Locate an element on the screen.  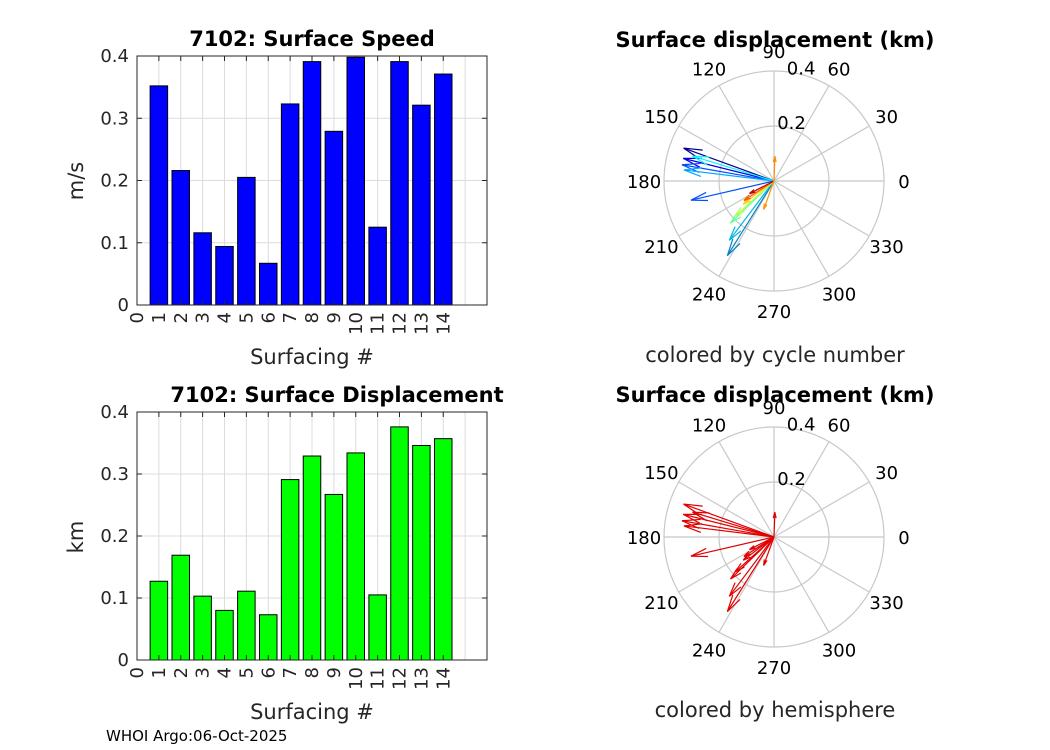
polar-radial-label: 0.4 is located at coordinates (801, 425).